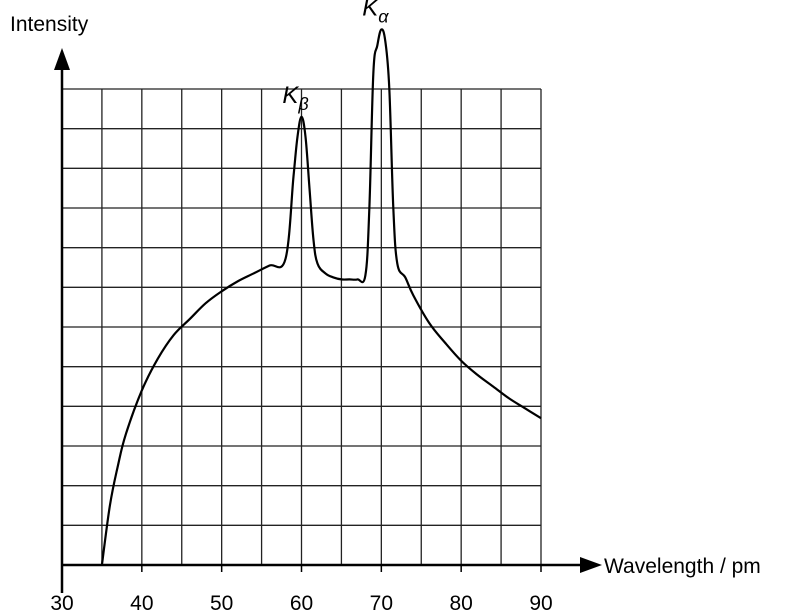 Image resolution: width=800 pixels, height=615 pixels. I want to click on x-tick-label: 30, so click(61, 603).